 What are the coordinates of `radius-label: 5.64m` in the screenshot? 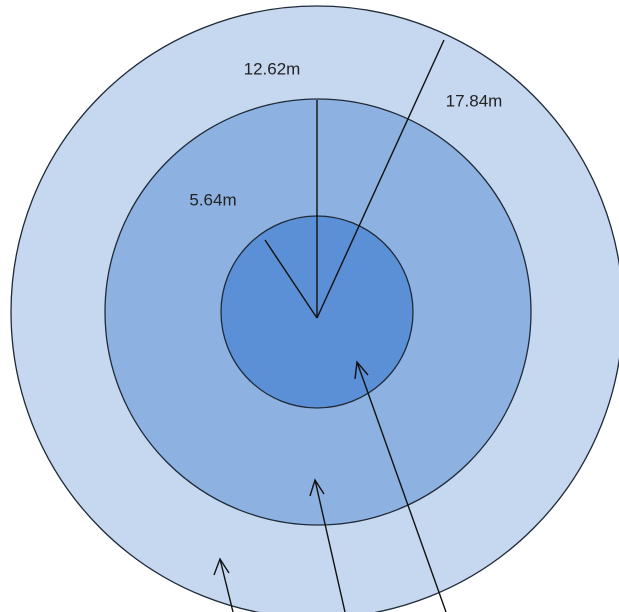 It's located at (212, 199).